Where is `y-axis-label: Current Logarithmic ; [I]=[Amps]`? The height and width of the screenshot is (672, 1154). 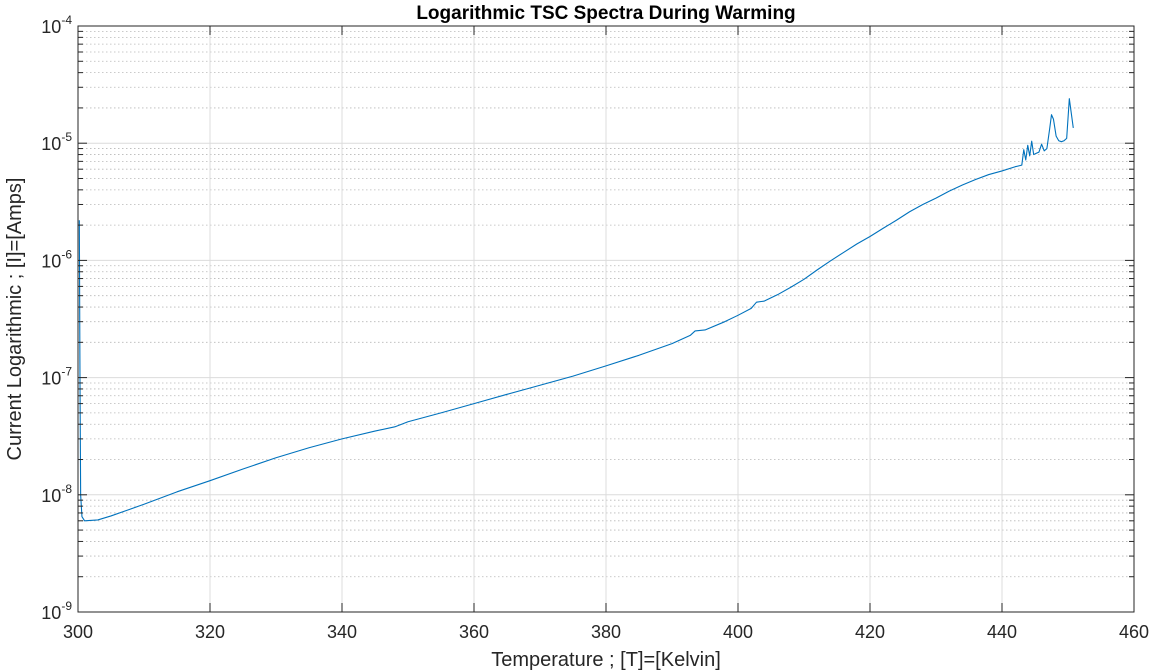 y-axis-label: Current Logarithmic ; [I]=[Amps] is located at coordinates (15, 319).